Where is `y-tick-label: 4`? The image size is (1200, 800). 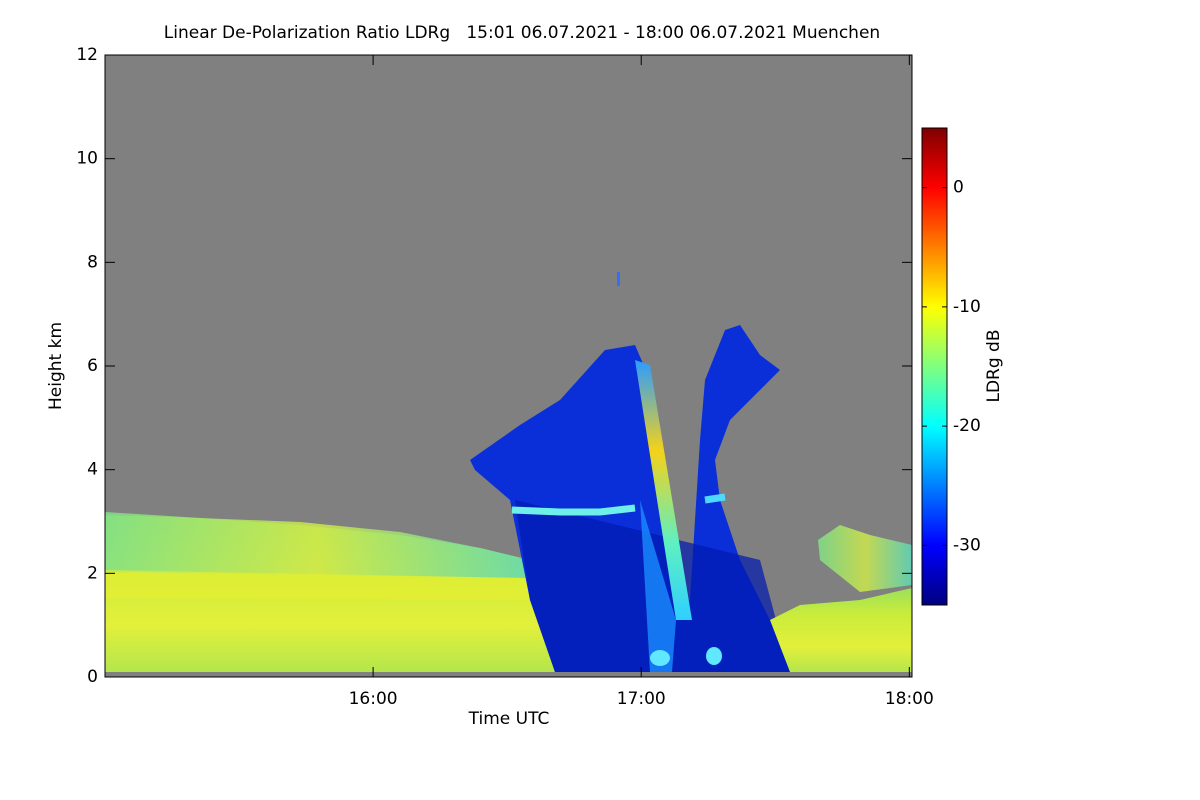
y-tick-label: 4 is located at coordinates (92, 470).